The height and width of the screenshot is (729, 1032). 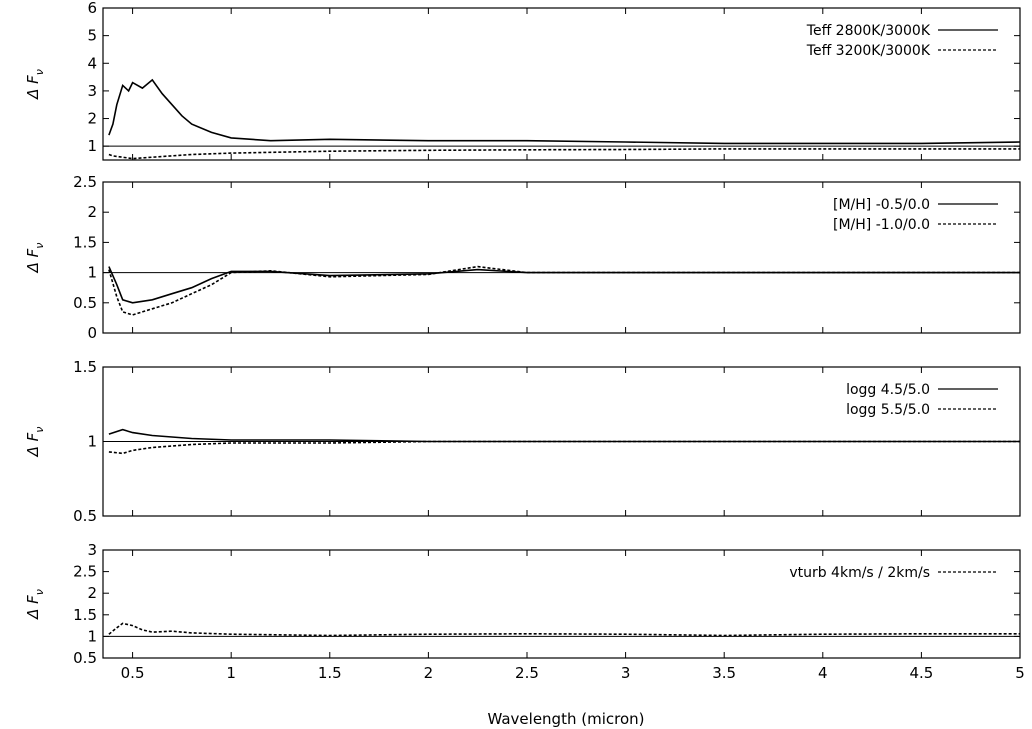 What do you see at coordinates (823, 673) in the screenshot?
I see `x-tick-label: 4` at bounding box center [823, 673].